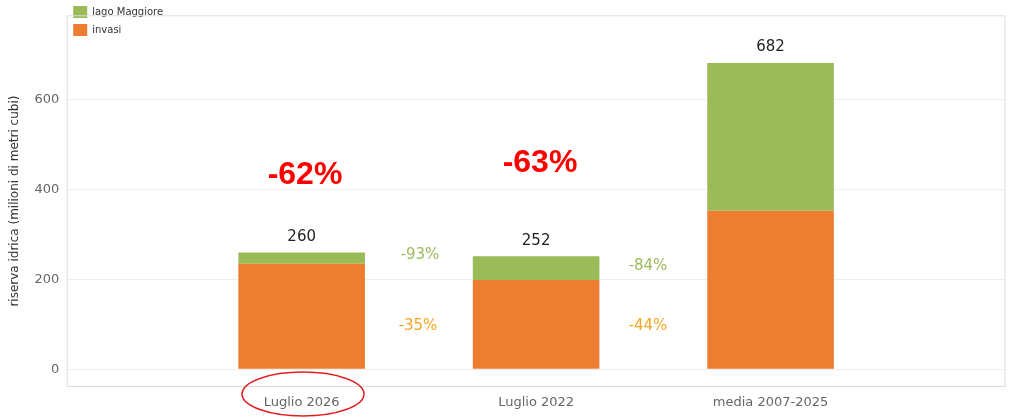 This screenshot has height=419, width=1024. Describe the element at coordinates (47, 278) in the screenshot. I see `y-tick-label: 200` at that location.